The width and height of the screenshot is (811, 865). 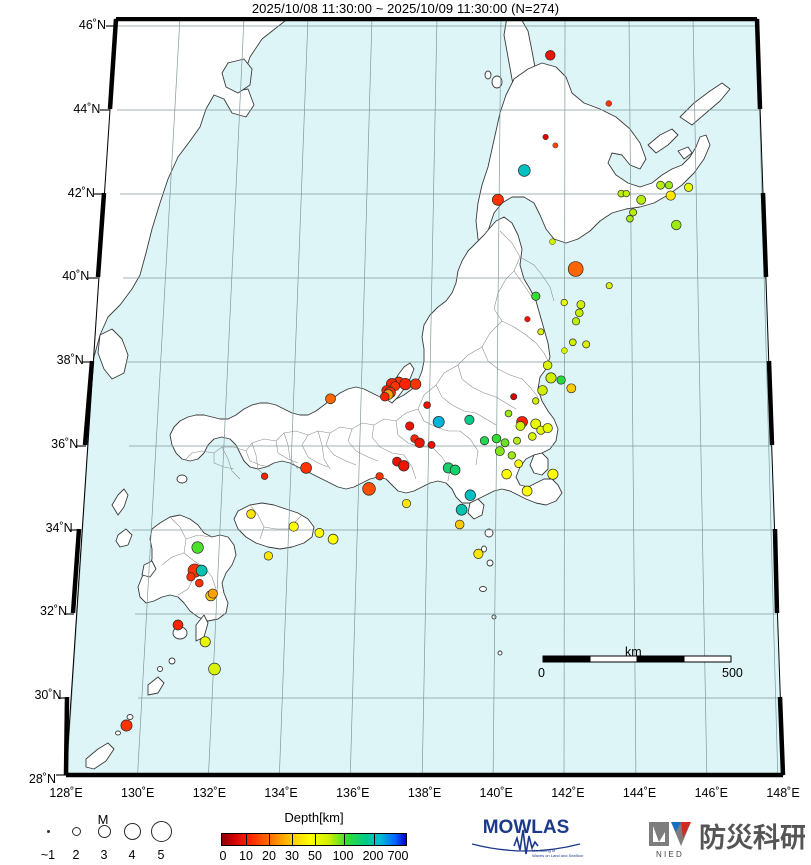 I want to click on latitude-tick-label: 38˚N, so click(x=70, y=360).